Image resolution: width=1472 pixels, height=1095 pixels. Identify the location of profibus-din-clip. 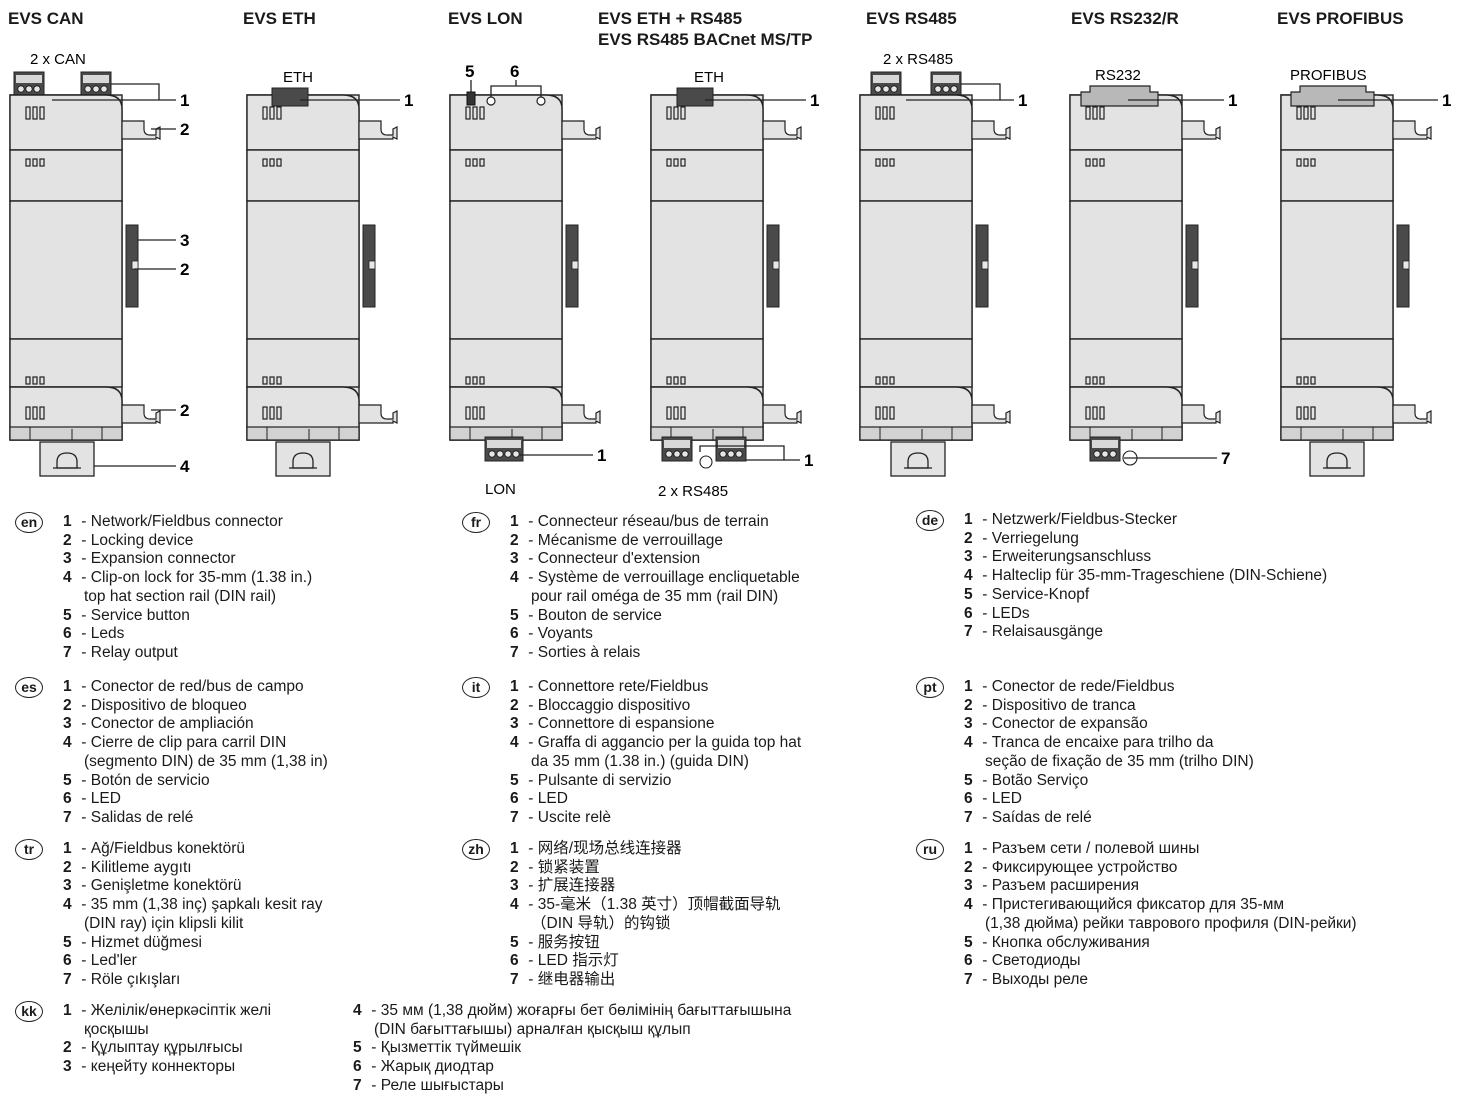
(1337, 459).